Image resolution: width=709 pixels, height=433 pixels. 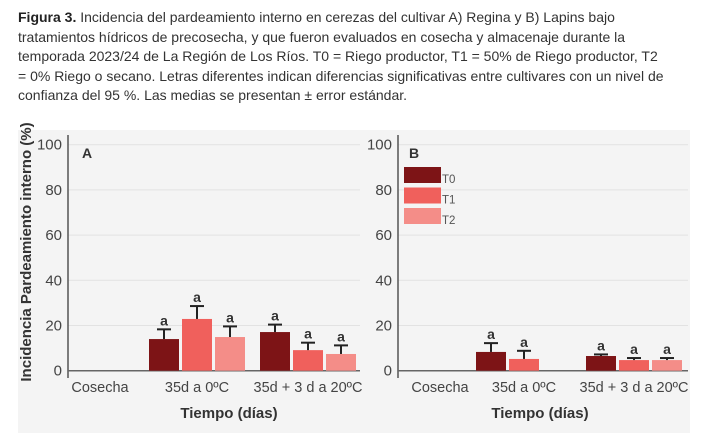 What do you see at coordinates (422, 216) in the screenshot?
I see `legend-swatch-t2` at bounding box center [422, 216].